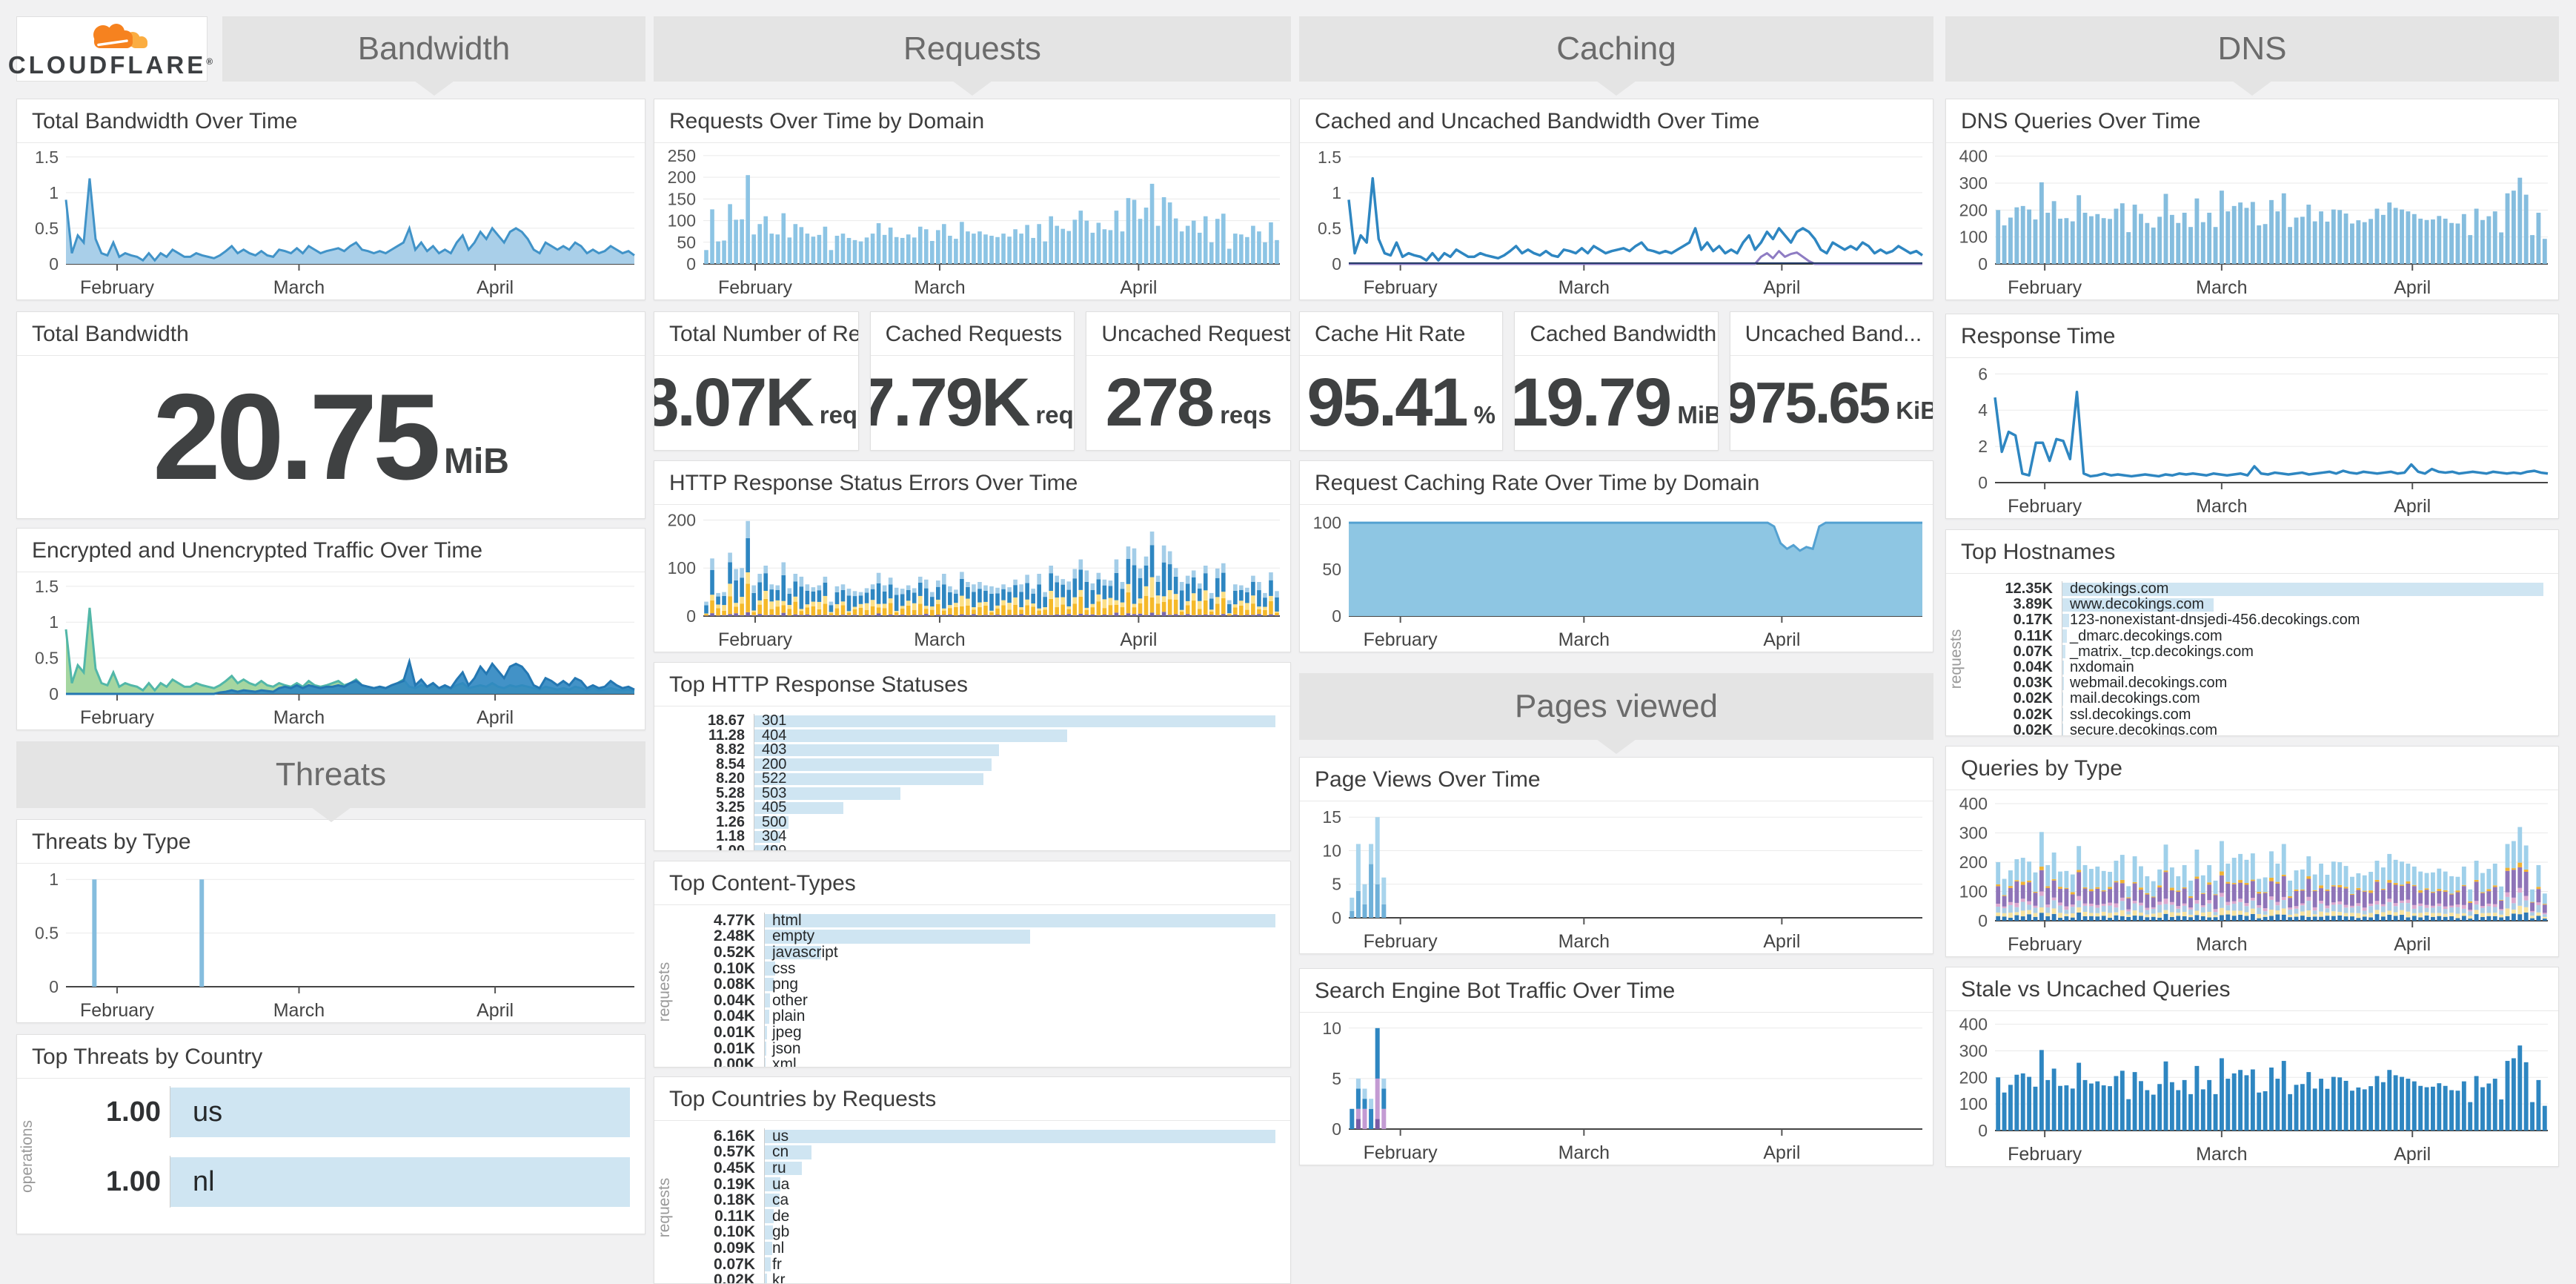 The image size is (2576, 1284). I want to click on list-row: 1.18 304, so click(981, 836).